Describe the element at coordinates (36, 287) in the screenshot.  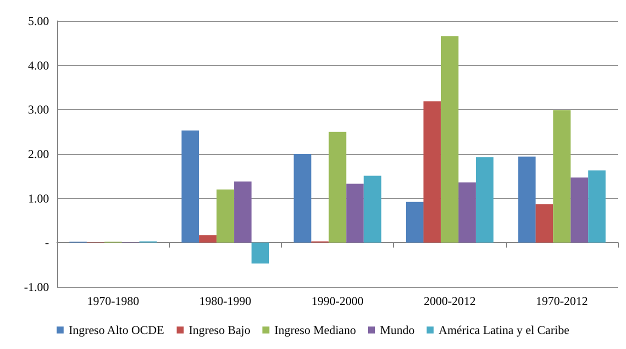
I see `y-tick-label: -1.00` at that location.